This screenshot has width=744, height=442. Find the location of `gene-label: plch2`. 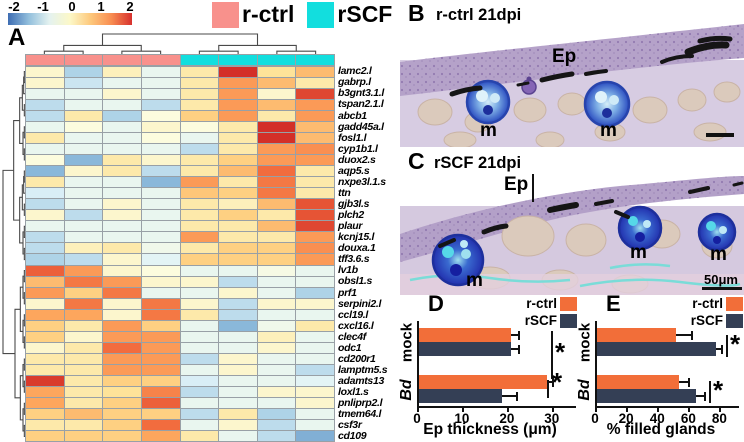

gene-label: plch2 is located at coordinates (351, 215).